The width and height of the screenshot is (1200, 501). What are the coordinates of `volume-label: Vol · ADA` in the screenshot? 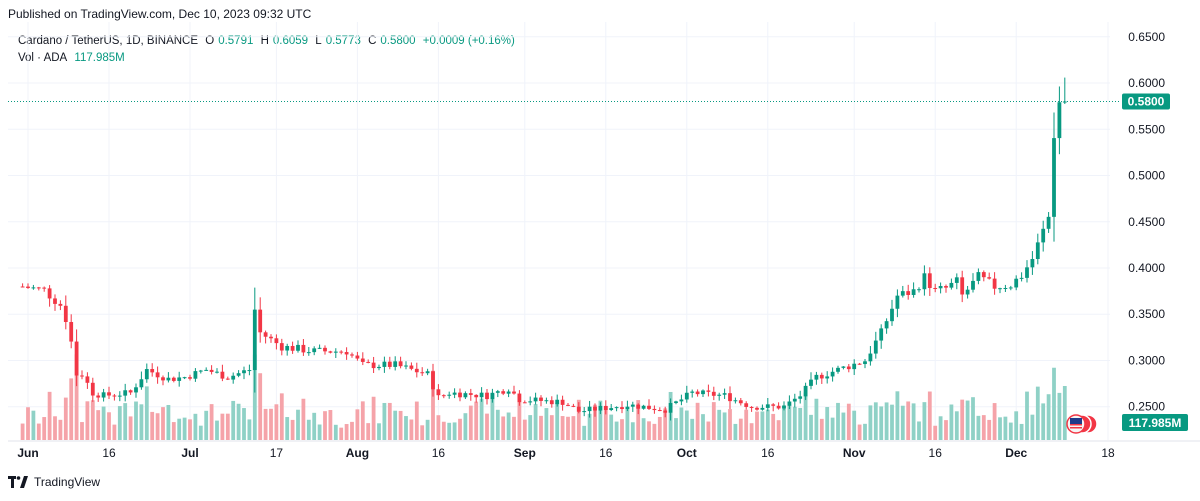 It's located at (43, 58).